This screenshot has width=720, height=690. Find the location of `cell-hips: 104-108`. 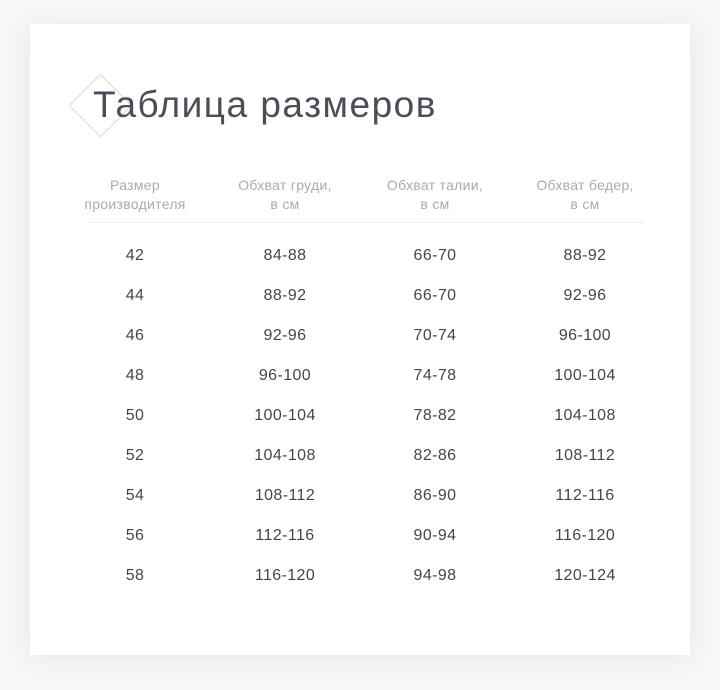

cell-hips: 104-108 is located at coordinates (585, 415).